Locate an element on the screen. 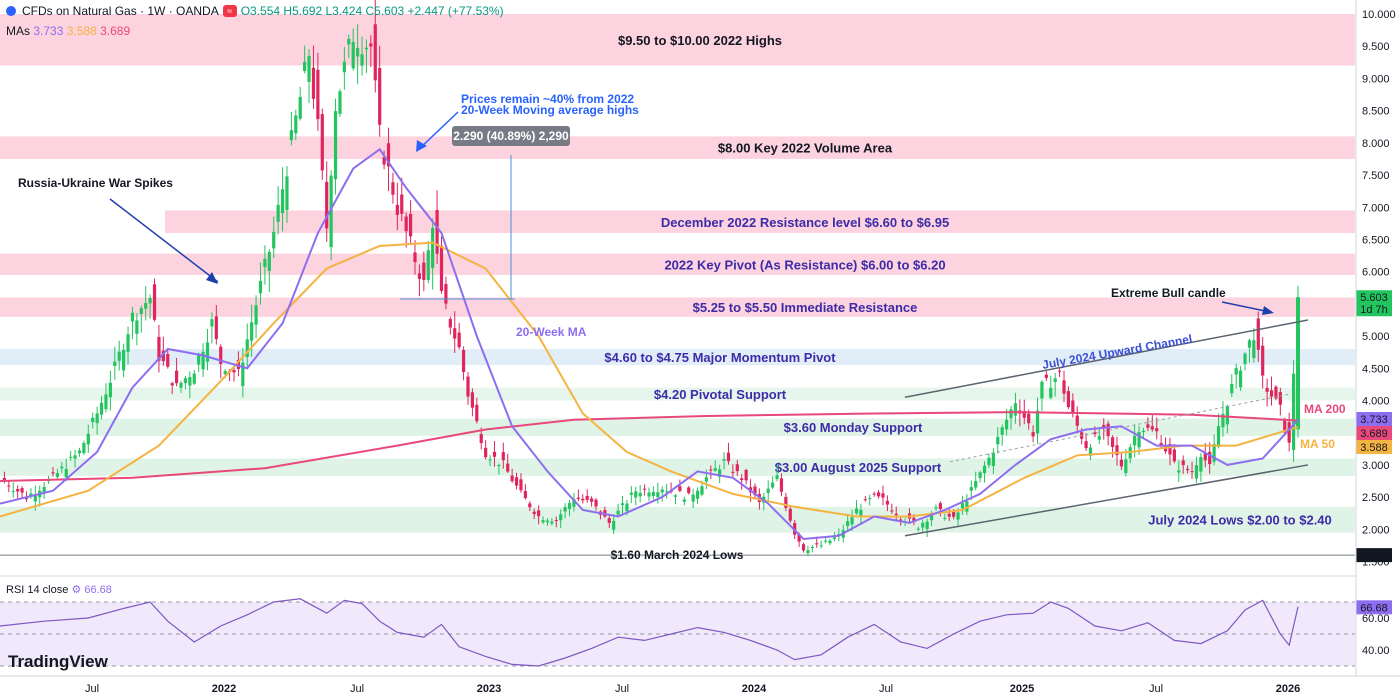 This screenshot has width=1400, height=698. zone-label: July 2024 Lows $2.00 to $2.40 is located at coordinates (1240, 520).